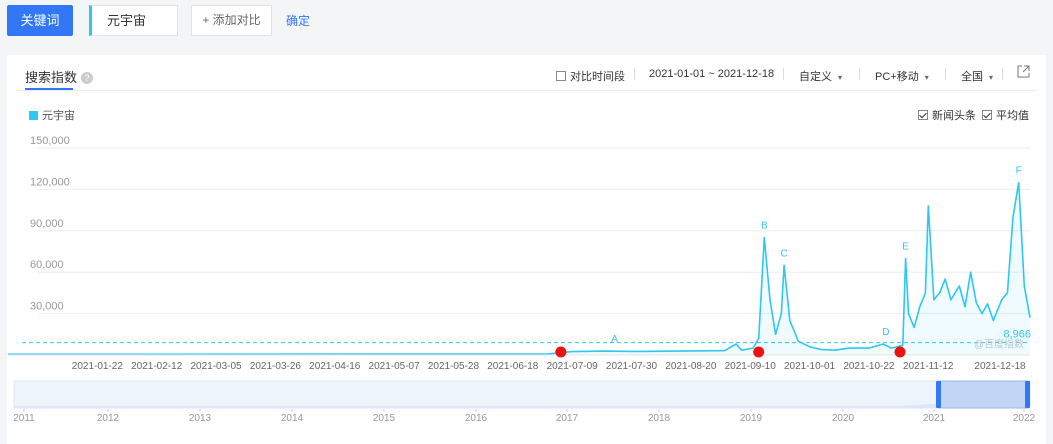  What do you see at coordinates (216, 366) in the screenshot?
I see `x-tick-label: 2021-03-05` at bounding box center [216, 366].